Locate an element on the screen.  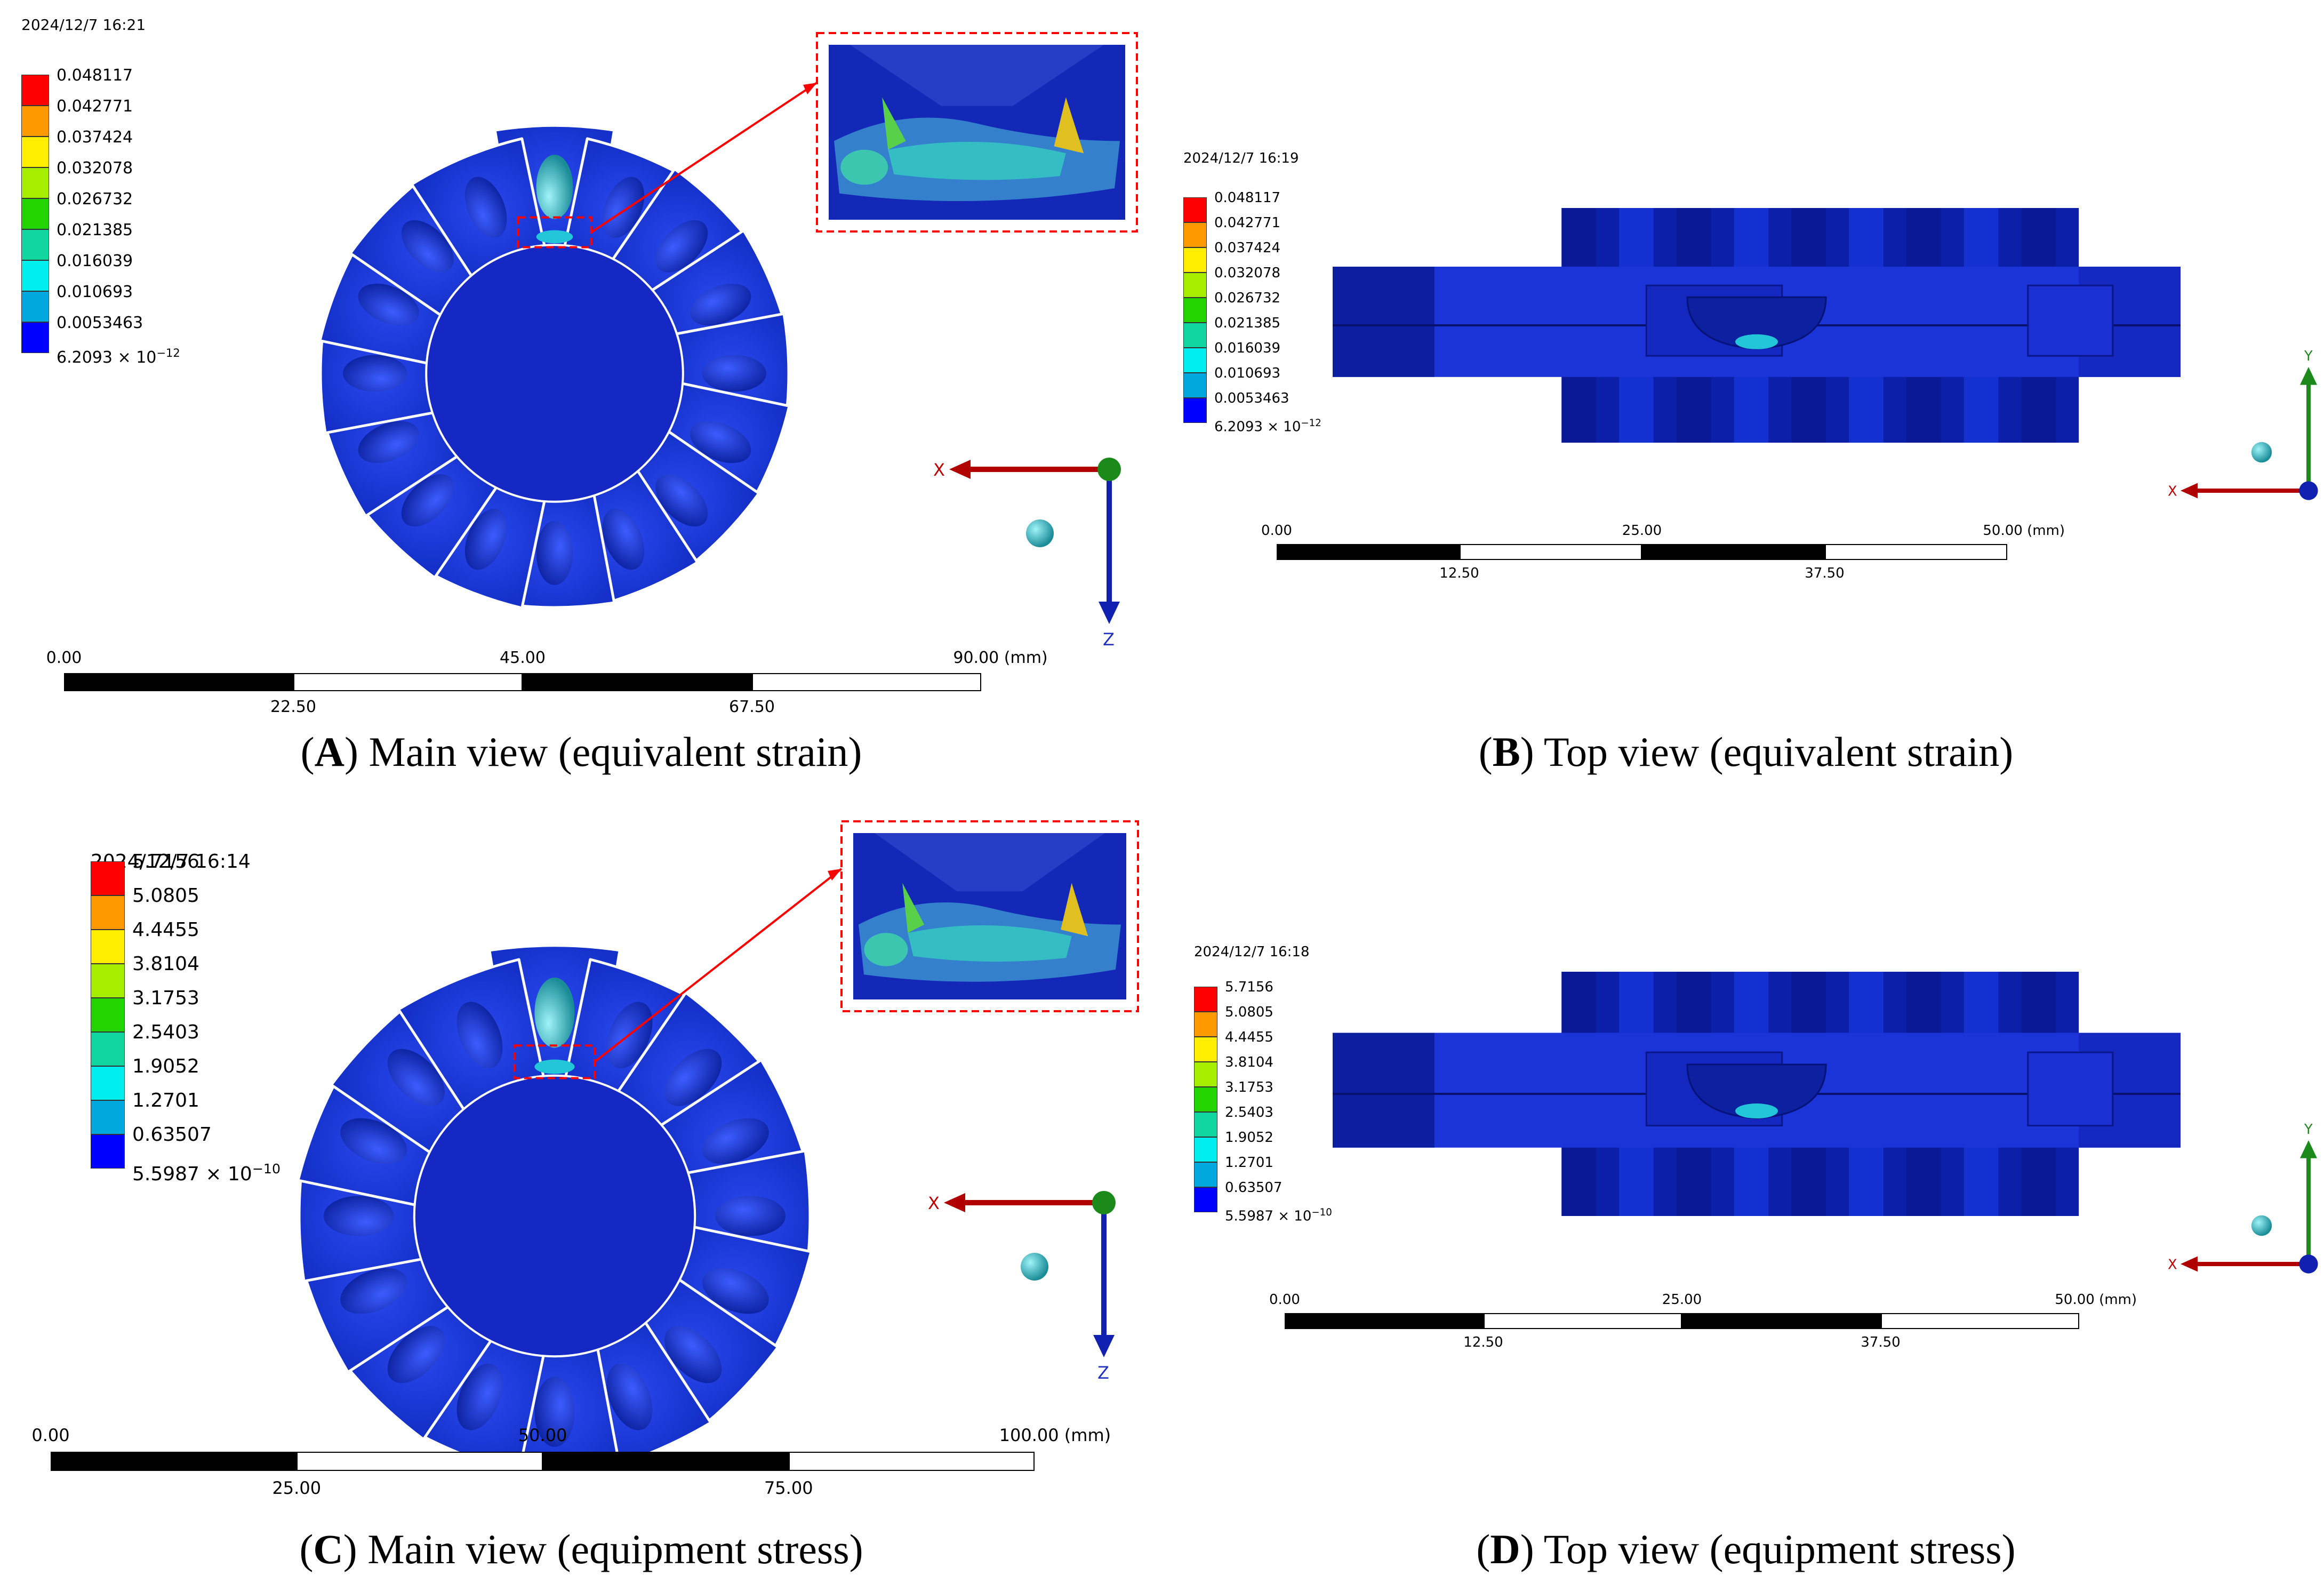
legend-label: 0.048117 is located at coordinates (95, 75).